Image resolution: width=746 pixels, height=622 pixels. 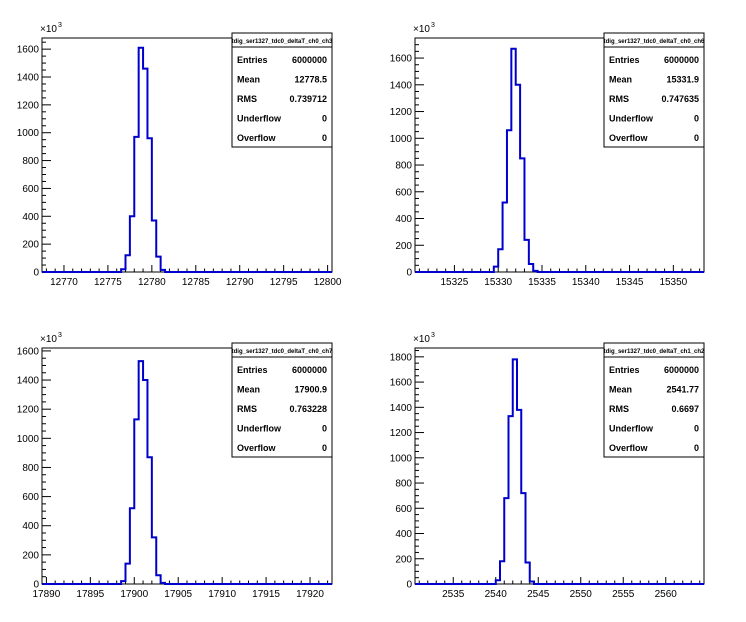 I want to click on x-tick-label: 12790, so click(x=240, y=282).